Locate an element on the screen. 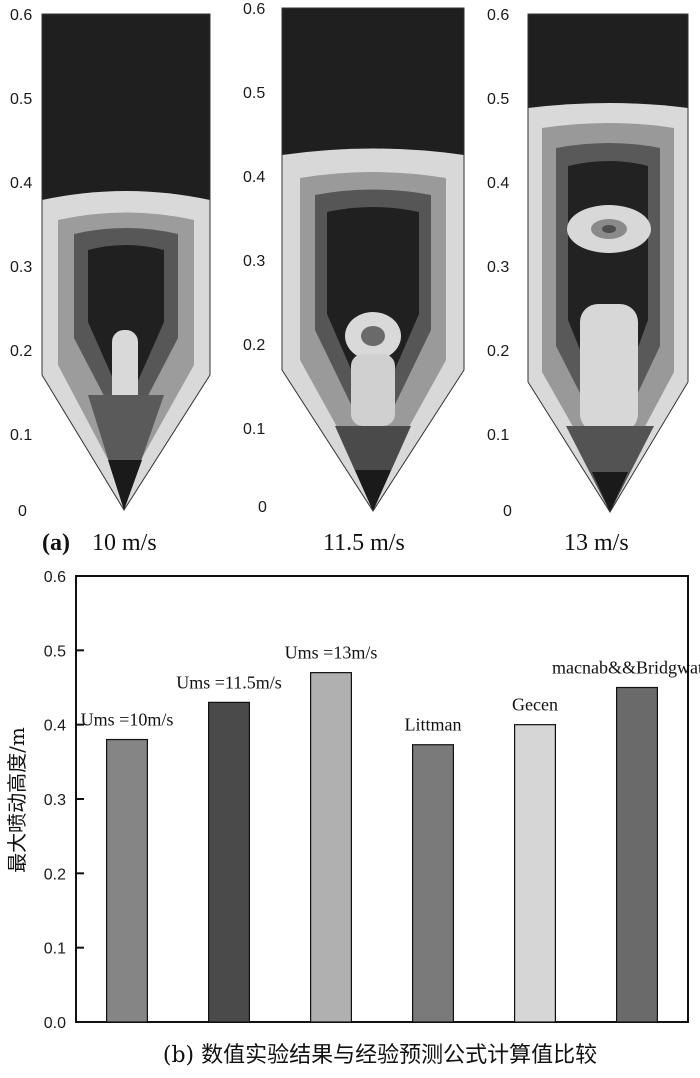  subplot-caption: 11.5 m/s is located at coordinates (364, 543).